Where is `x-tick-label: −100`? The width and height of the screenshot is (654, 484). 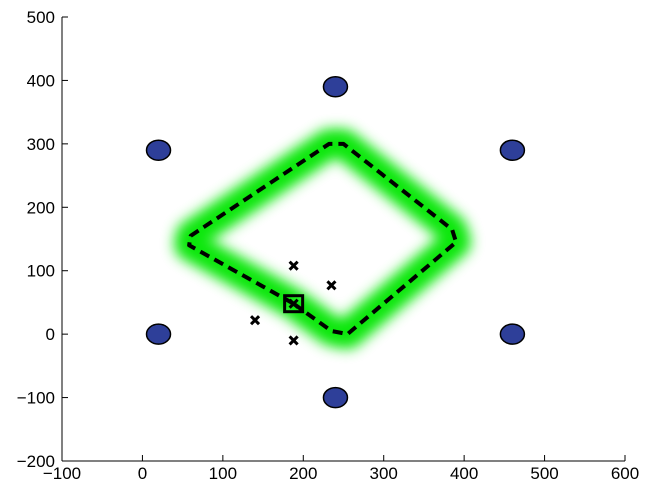 x-tick-label: −100 is located at coordinates (62, 473).